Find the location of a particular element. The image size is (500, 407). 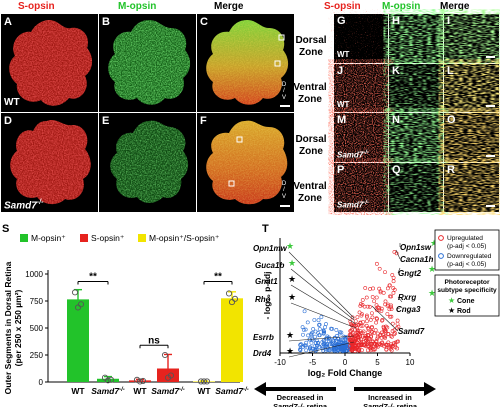

arrow-left-head is located at coordinates (260, 389).